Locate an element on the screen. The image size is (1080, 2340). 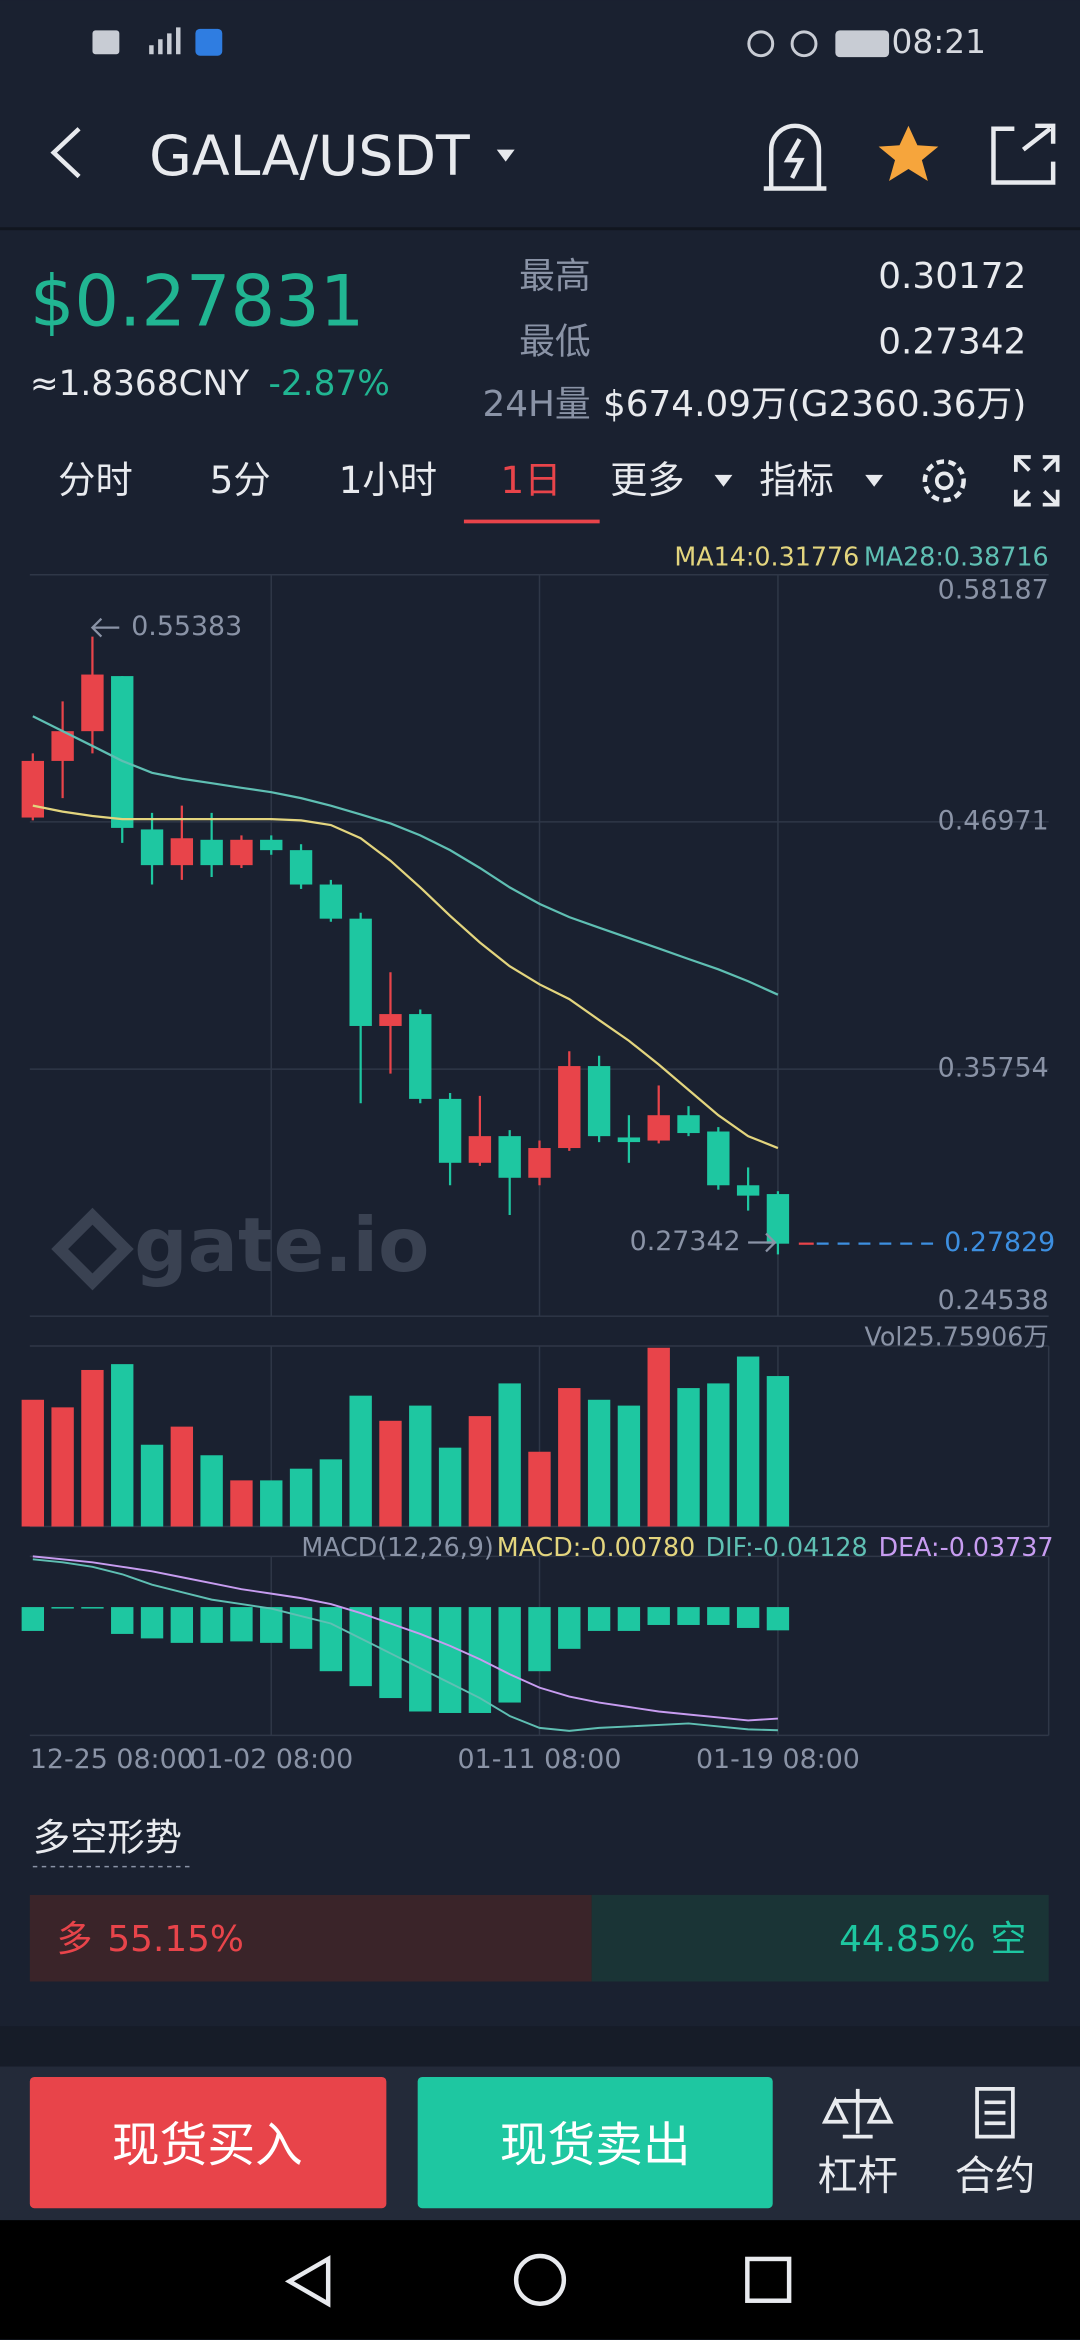
margin-icon is located at coordinates (857, 2113).